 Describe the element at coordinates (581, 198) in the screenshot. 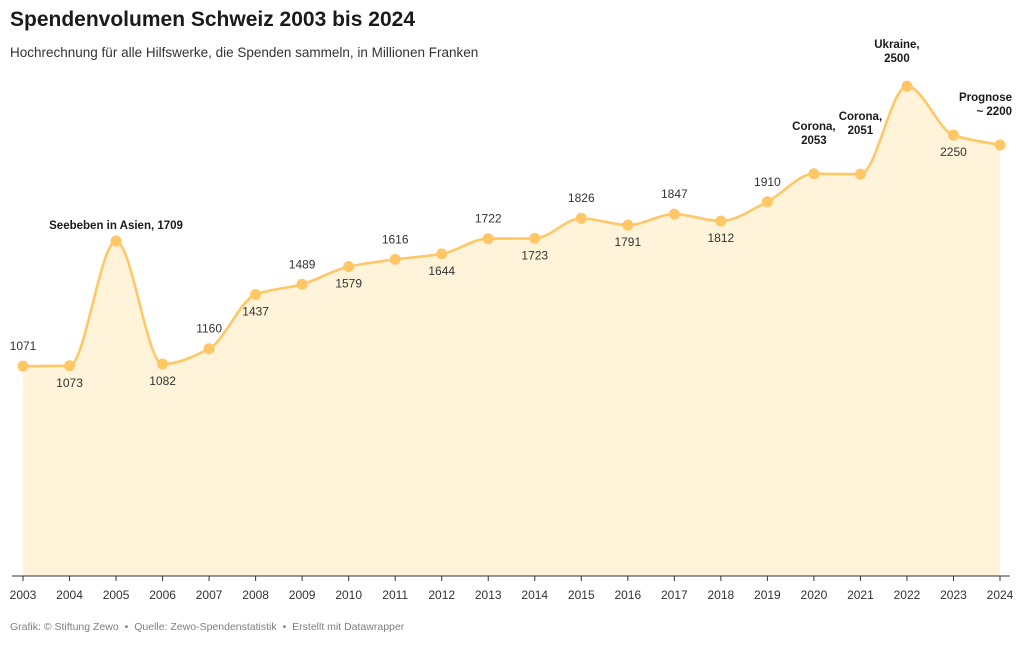

I see `data-label: 1826` at that location.